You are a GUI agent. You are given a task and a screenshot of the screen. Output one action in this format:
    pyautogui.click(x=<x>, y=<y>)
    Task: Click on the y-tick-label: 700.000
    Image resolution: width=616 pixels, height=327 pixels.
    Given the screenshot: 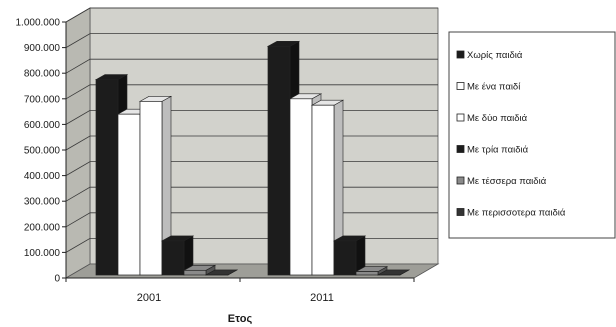 What is the action you would take?
    pyautogui.click(x=42, y=99)
    